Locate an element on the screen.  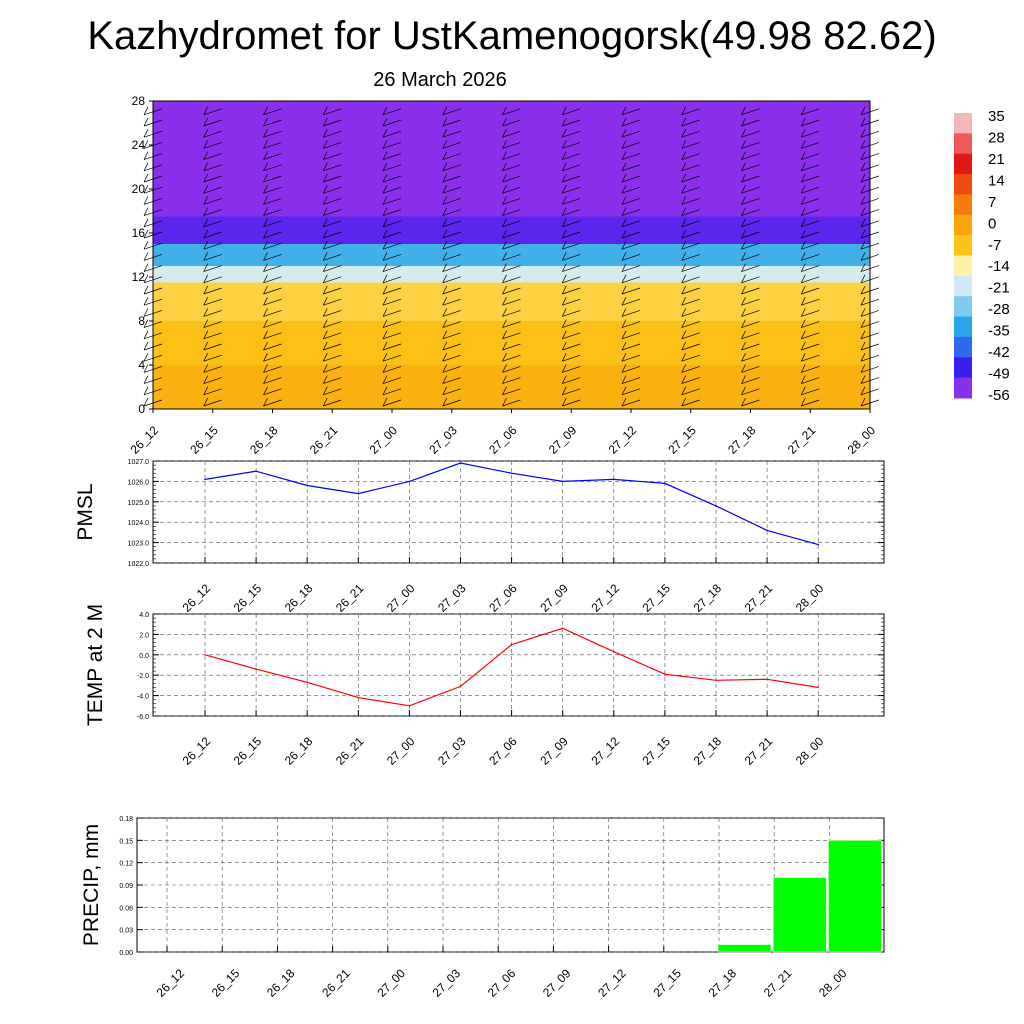
colorbar-label: 7 is located at coordinates (992, 202).